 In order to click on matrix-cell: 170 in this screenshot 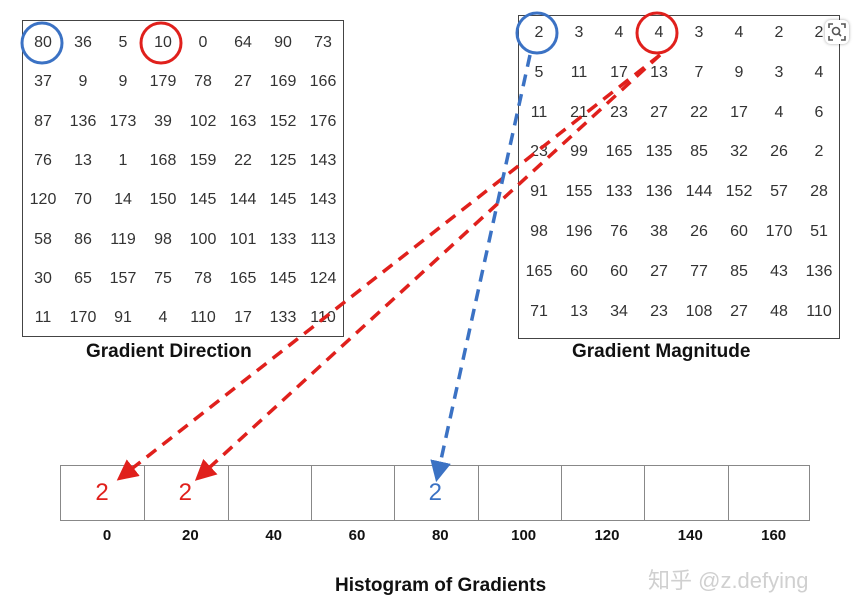, I will do `click(779, 231)`.